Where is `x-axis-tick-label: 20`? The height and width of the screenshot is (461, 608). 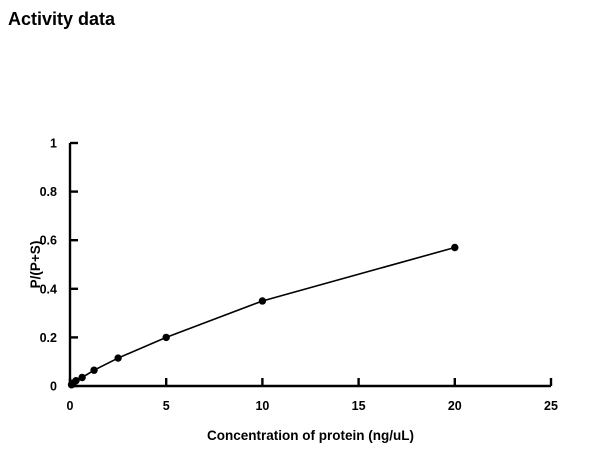 x-axis-tick-label: 20 is located at coordinates (455, 406).